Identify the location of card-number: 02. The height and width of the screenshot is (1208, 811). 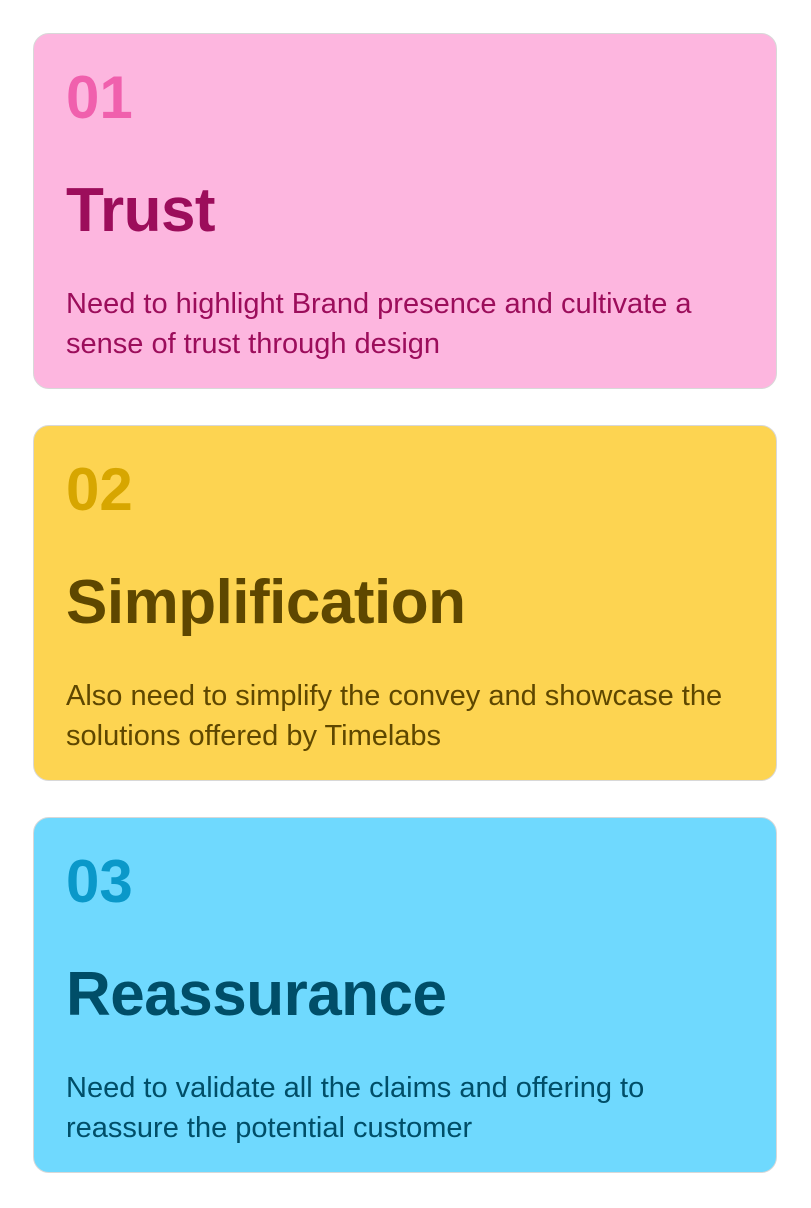
(99, 489).